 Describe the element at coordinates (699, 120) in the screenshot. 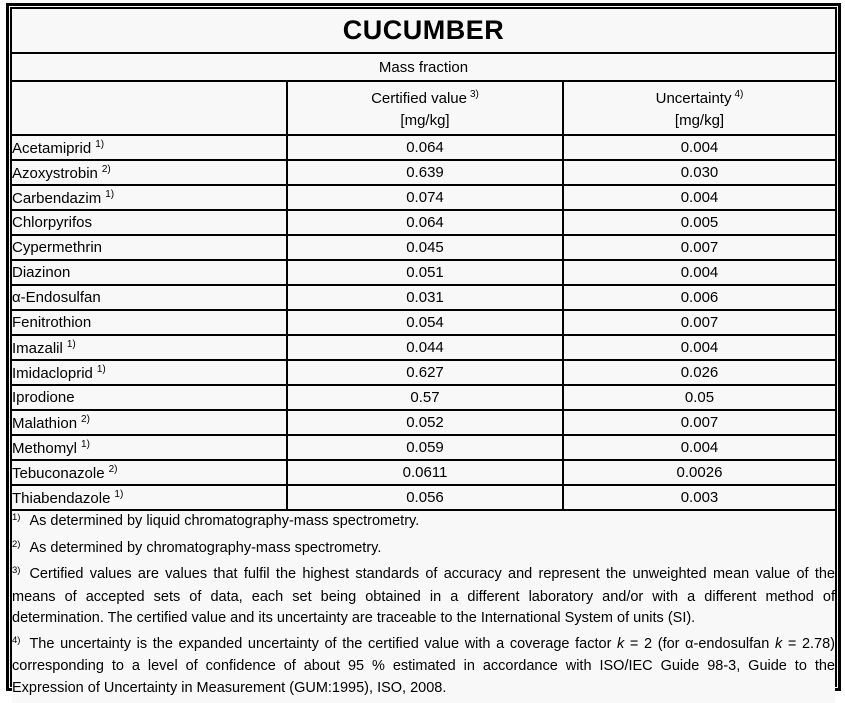

I see `uncertainty-unit: [mg/kg]` at that location.